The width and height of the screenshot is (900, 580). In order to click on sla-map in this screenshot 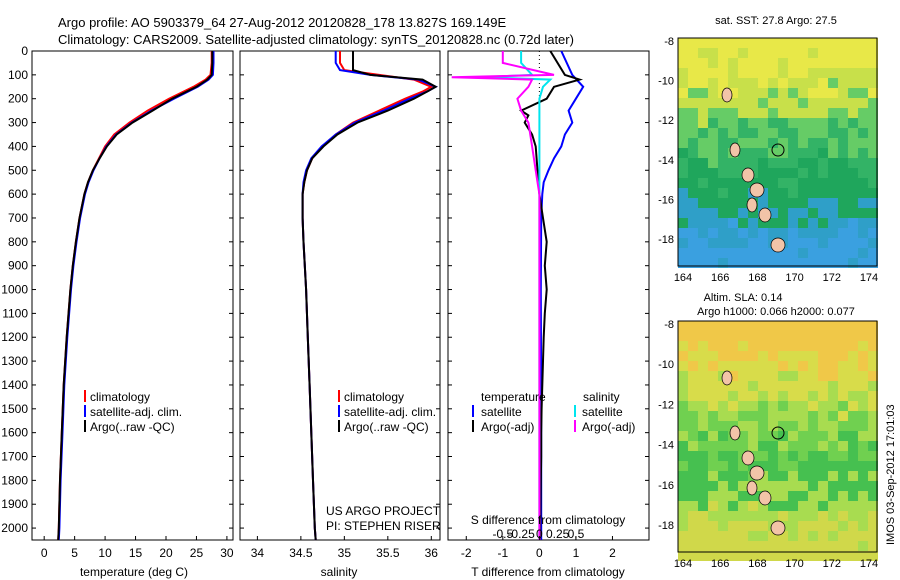, I will do `click(778, 441)`.